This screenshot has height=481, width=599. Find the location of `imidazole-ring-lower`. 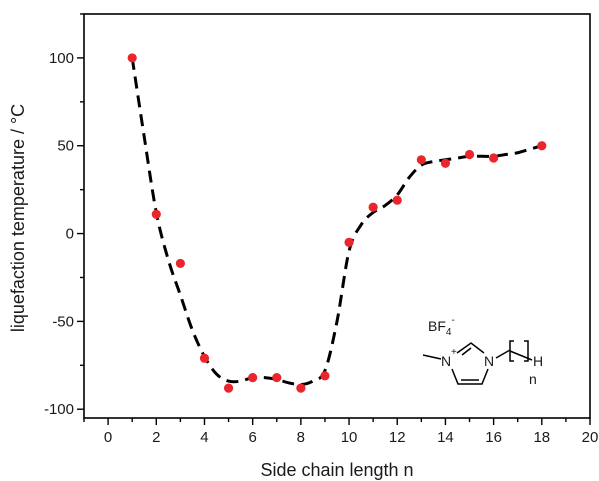

imidazole-ring-lower is located at coordinates (470, 376).